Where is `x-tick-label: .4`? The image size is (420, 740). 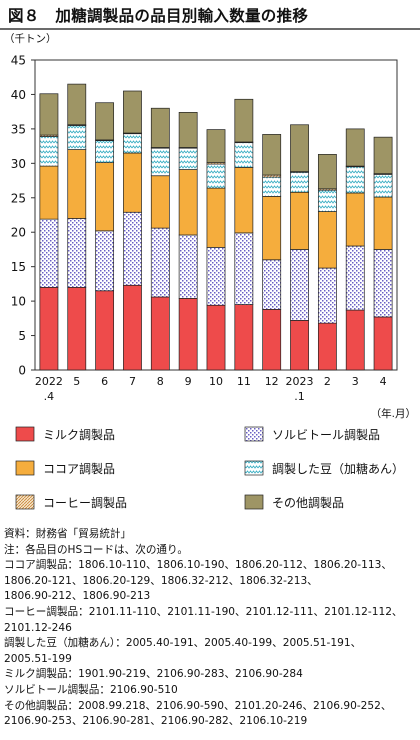 x-tick-label: .4 is located at coordinates (49, 396).